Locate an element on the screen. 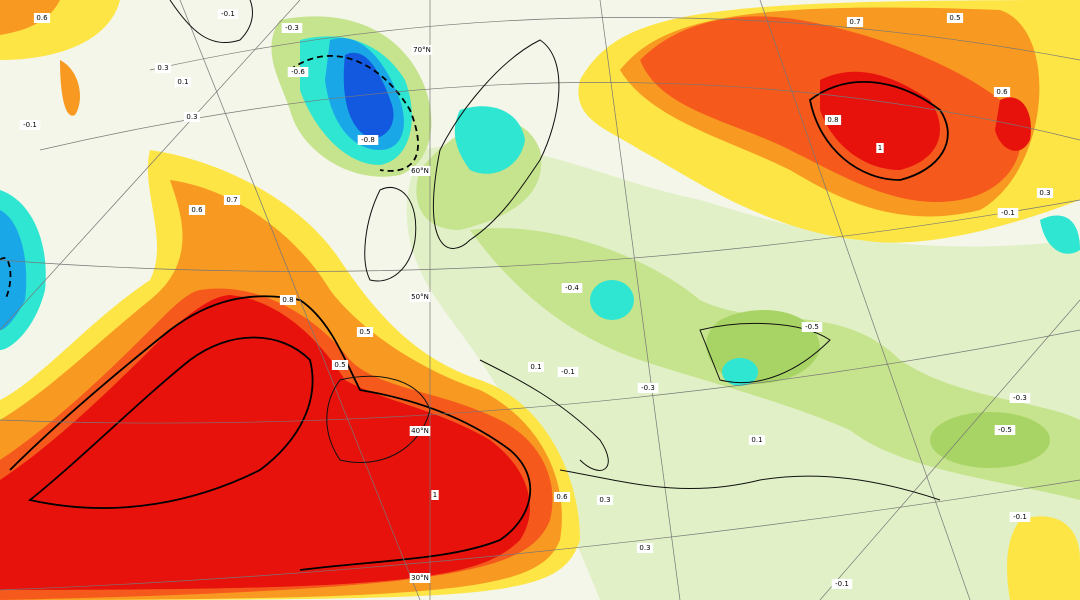  contour-label: -0.8 is located at coordinates (368, 140).